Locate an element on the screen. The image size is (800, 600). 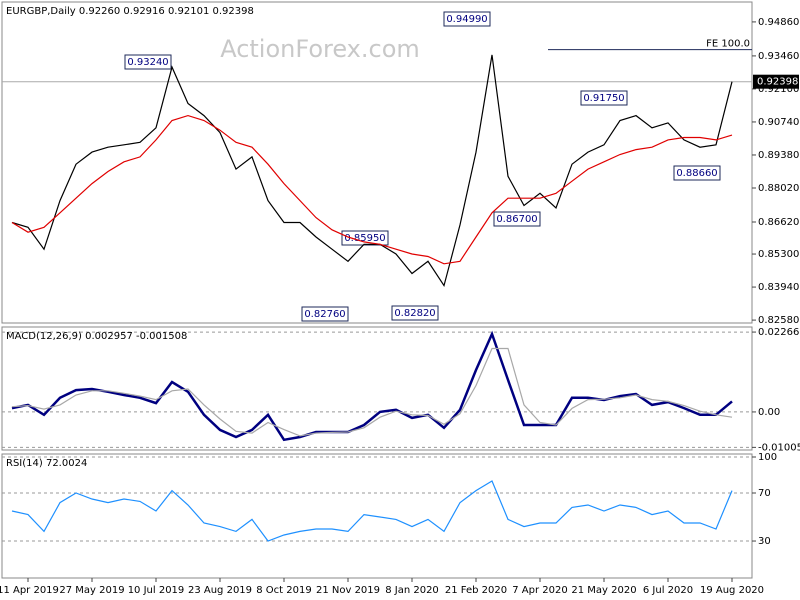
x-tick-label: 6 Jul 2020 is located at coordinates (668, 590).